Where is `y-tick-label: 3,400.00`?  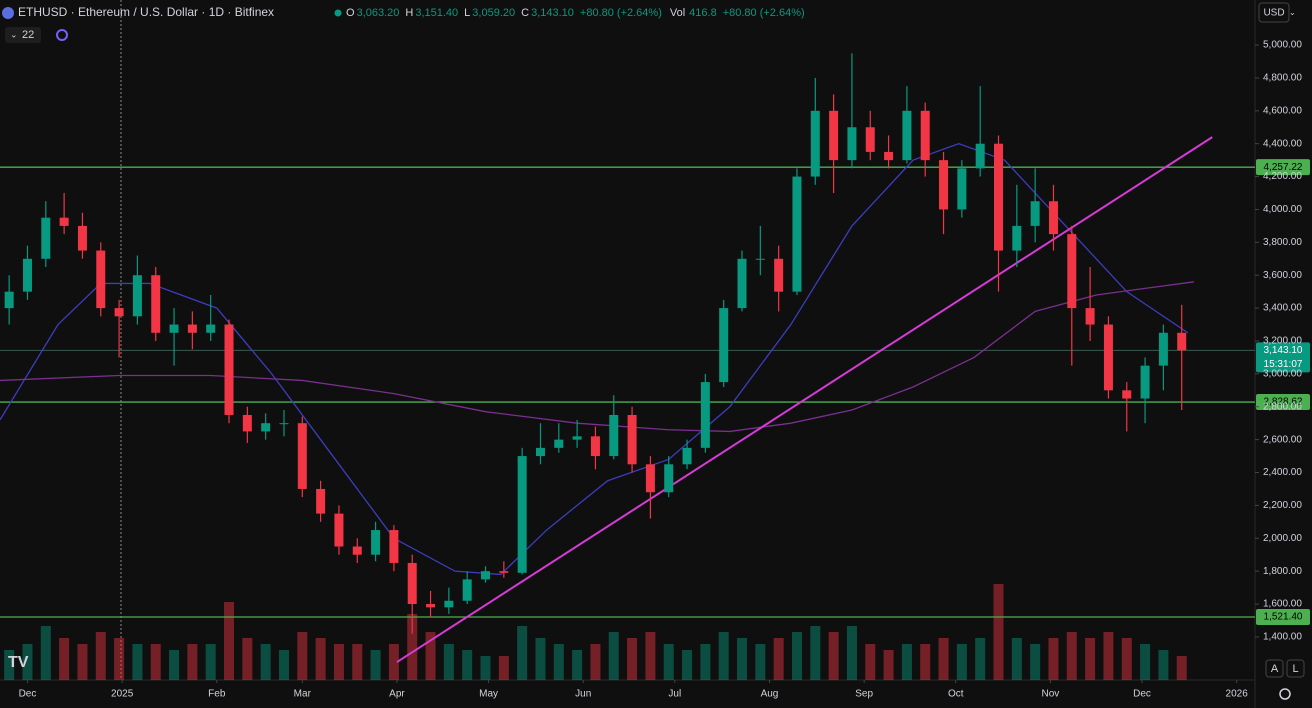 y-tick-label: 3,400.00 is located at coordinates (1282, 308).